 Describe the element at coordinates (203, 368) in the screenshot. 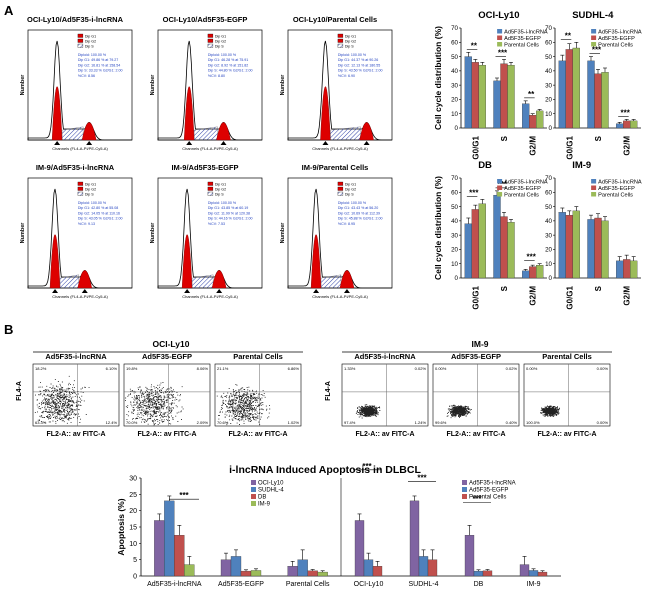

I see `quadrant-percent: 8.06%` at that location.